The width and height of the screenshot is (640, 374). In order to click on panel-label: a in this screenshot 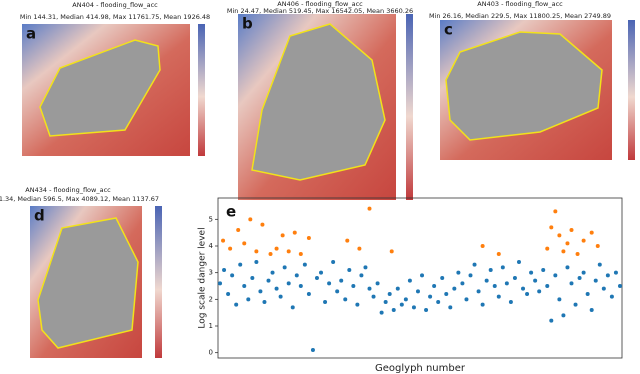, I will do `click(31, 34)`.